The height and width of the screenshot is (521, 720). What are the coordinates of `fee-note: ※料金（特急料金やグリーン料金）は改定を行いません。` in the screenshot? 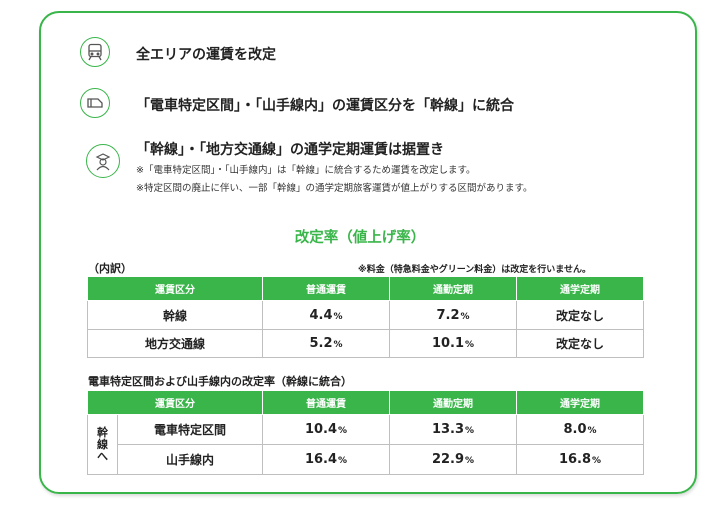 It's located at (475, 270).